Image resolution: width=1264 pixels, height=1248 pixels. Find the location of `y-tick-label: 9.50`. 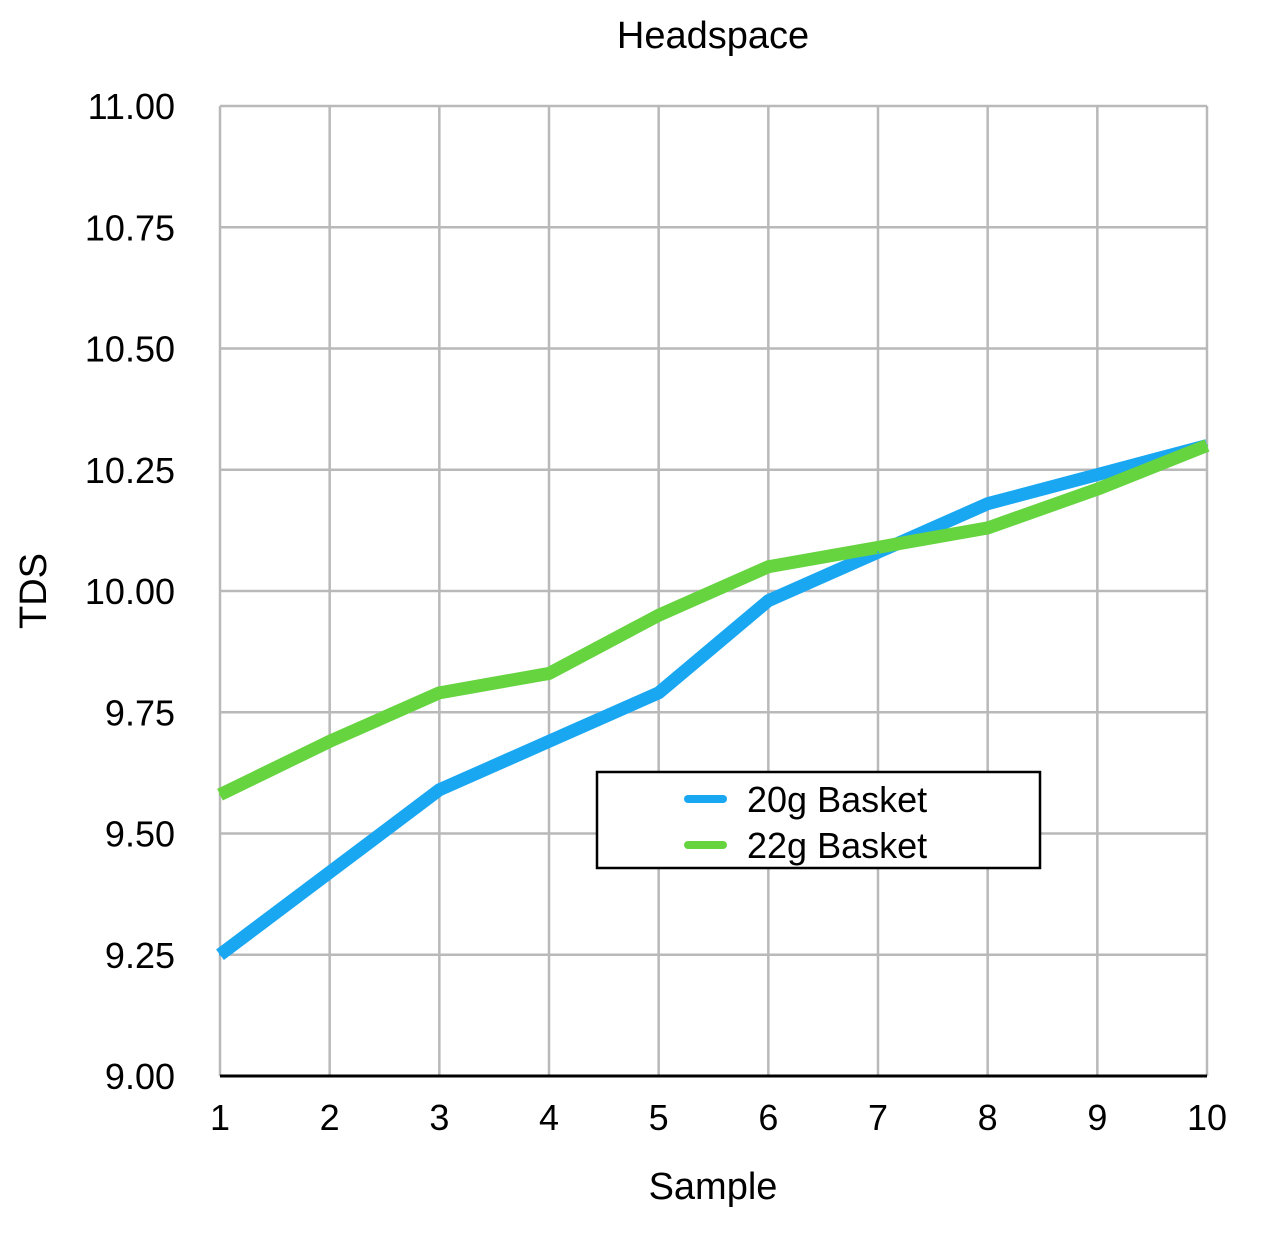

y-tick-label: 9.50 is located at coordinates (140, 834).